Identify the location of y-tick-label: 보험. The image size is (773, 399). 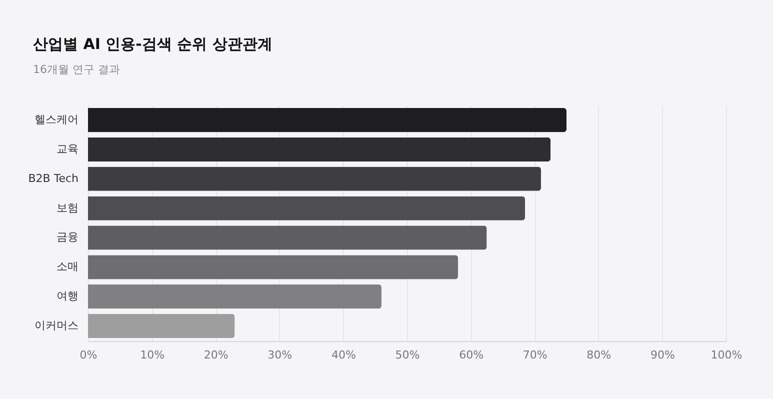
(67, 207).